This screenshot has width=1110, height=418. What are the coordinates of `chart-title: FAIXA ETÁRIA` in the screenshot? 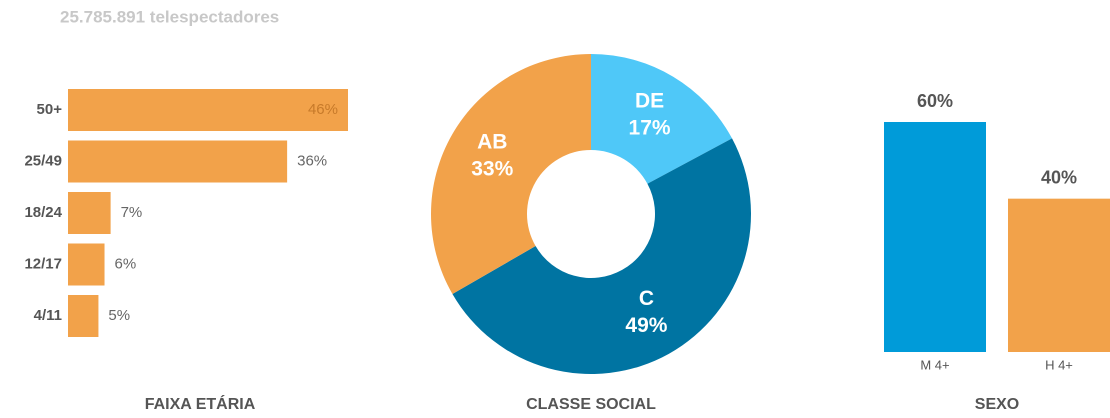 It's located at (200, 403).